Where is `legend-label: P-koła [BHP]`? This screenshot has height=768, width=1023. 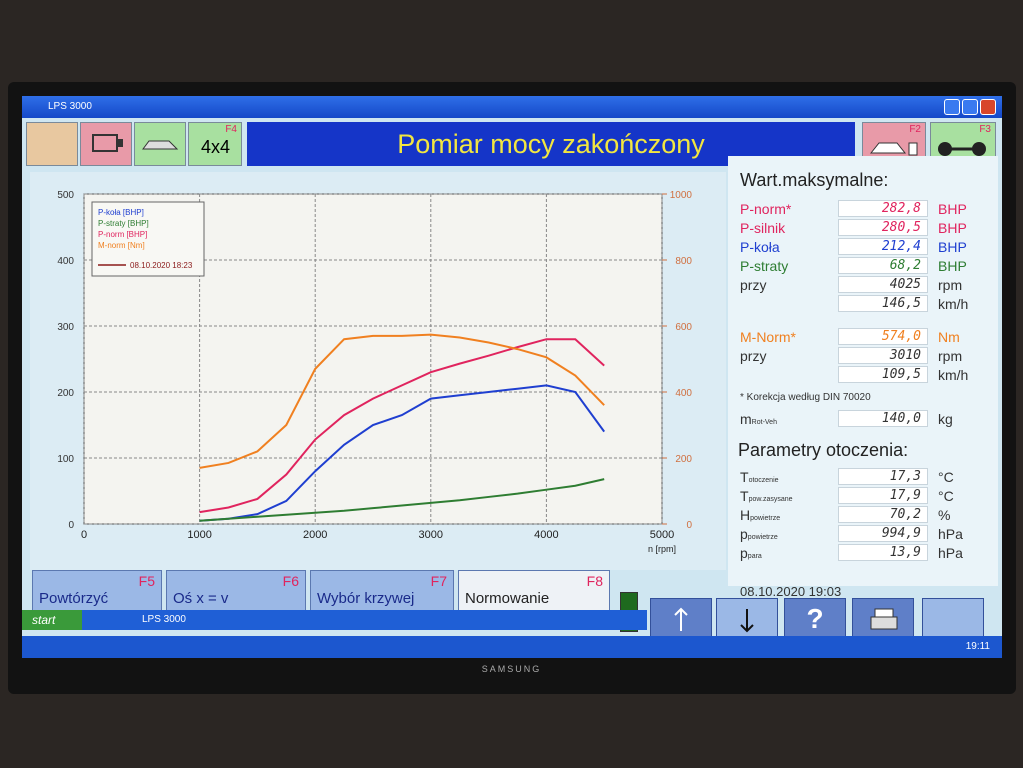
legend-label: P-koła [BHP] is located at coordinates (121, 212).